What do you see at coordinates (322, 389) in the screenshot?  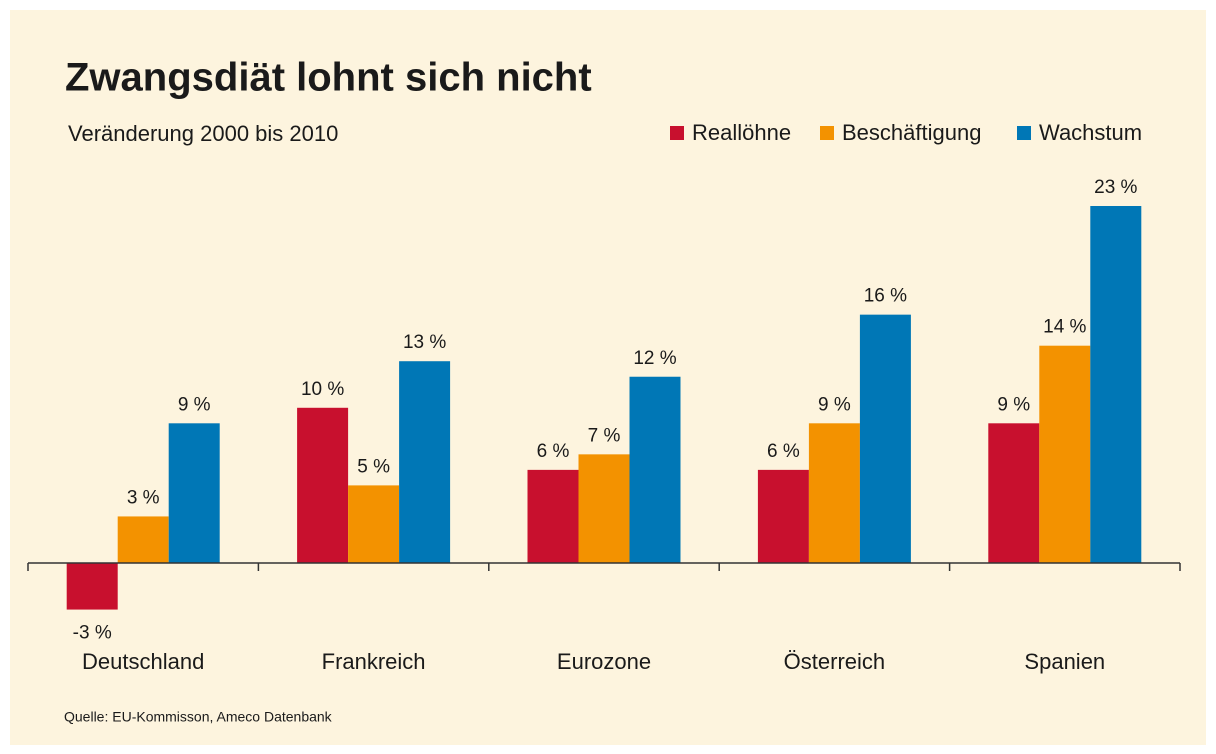 I see `value-label: 10 %` at bounding box center [322, 389].